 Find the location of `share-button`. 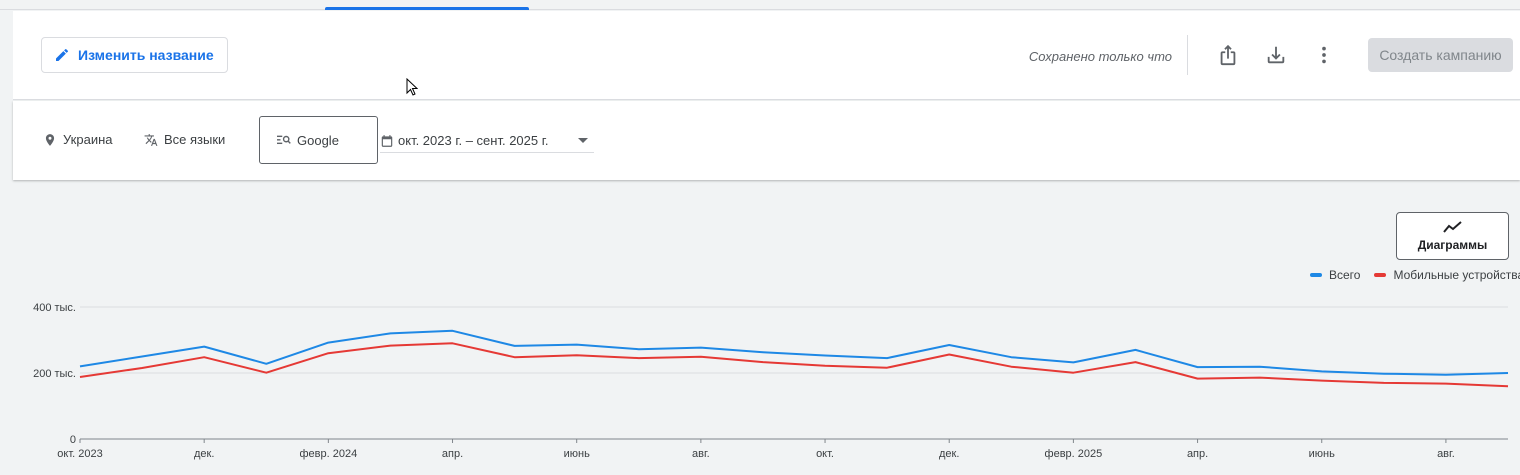

share-button is located at coordinates (1228, 55).